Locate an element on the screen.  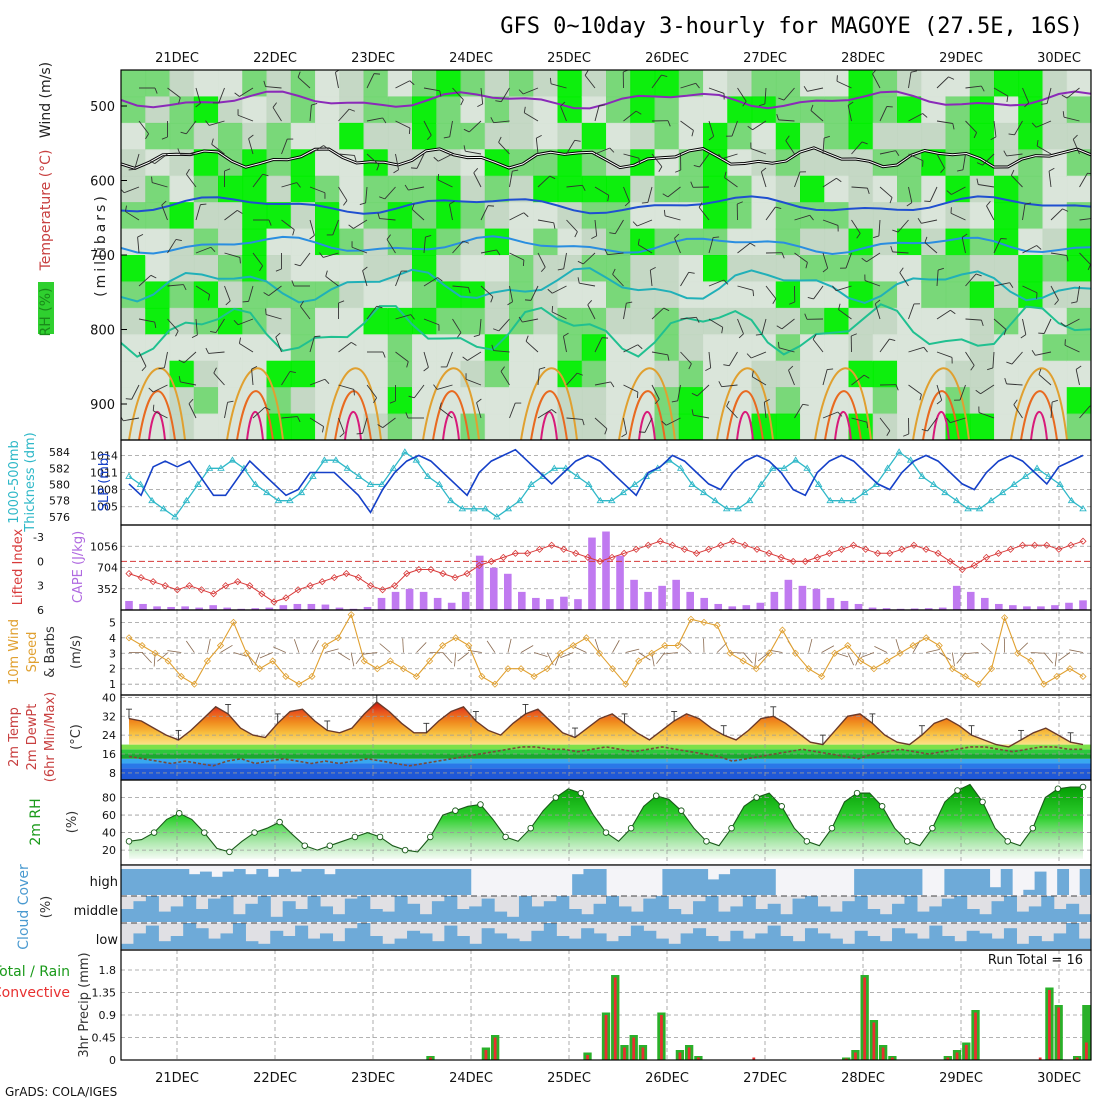
precip-panel: 00.450.91.351.8 is located at coordinates (592, 1008).